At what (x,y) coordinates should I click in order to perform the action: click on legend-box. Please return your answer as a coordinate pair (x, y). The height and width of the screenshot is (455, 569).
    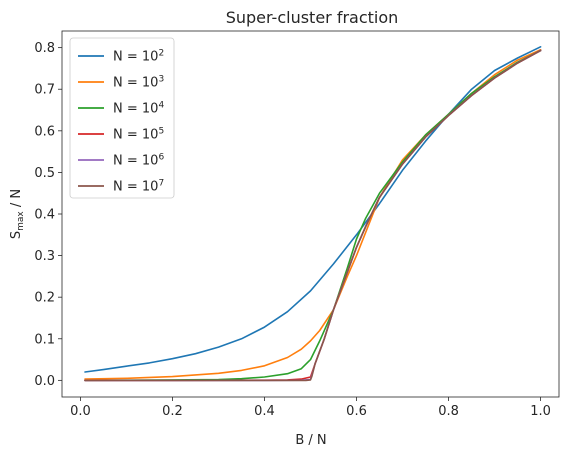
    Looking at the image, I should click on (122, 118).